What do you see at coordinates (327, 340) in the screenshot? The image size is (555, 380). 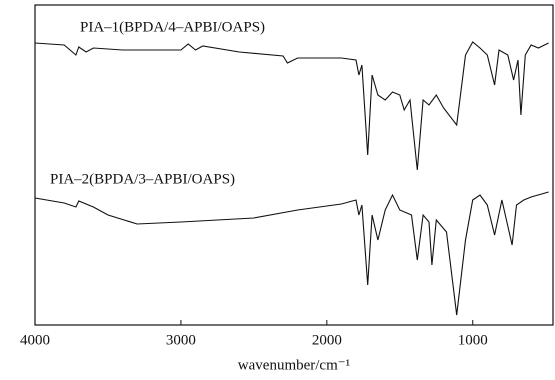 I see `x-tick-label: 2000` at bounding box center [327, 340].